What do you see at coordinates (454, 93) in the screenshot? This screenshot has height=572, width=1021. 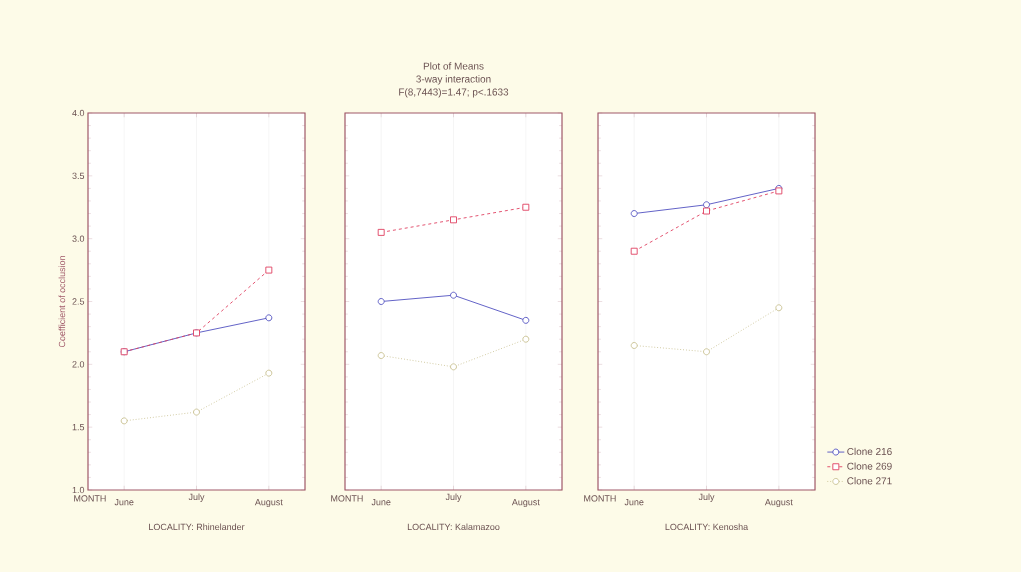 I see `text: F(8,7443)=1.47; p<.1633` at bounding box center [454, 93].